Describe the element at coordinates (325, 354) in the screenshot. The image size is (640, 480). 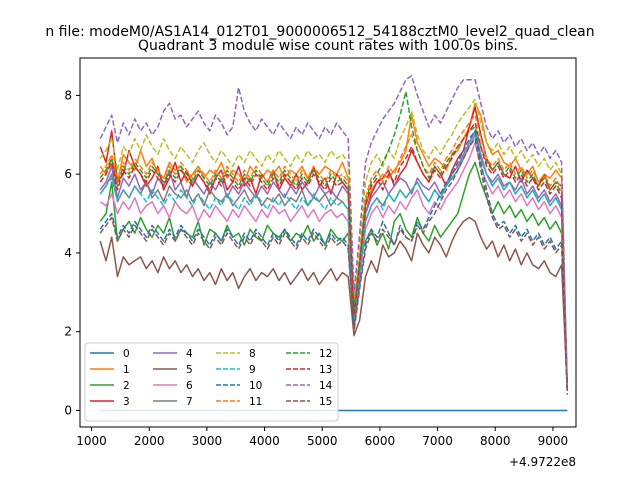
I see `legend-label-12: 12` at that location.